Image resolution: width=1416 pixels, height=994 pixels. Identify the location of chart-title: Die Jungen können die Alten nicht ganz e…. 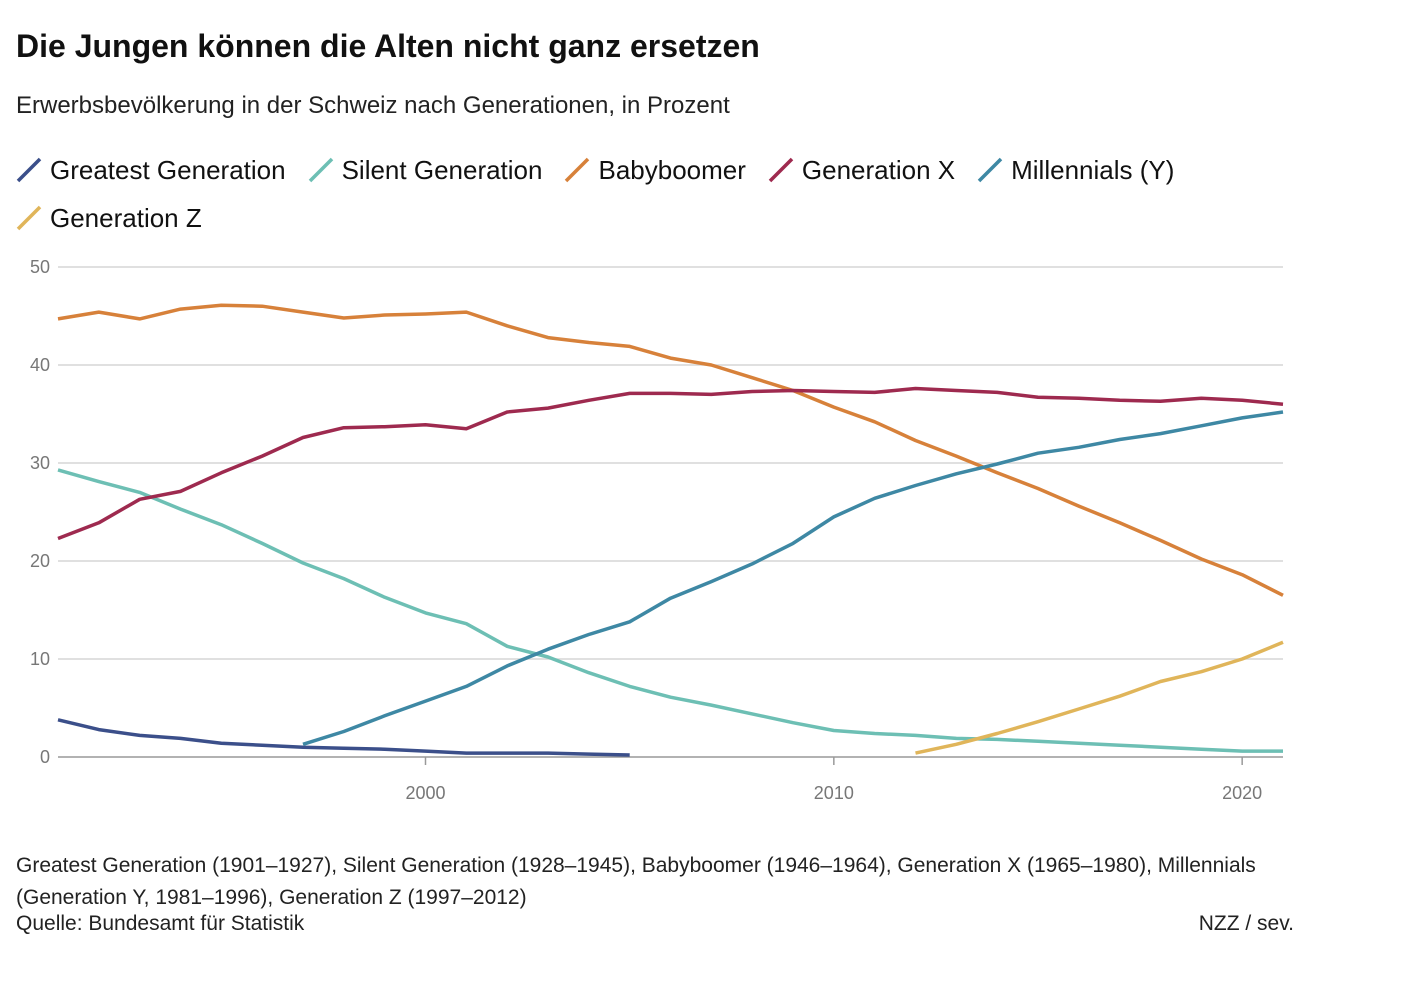
(388, 46).